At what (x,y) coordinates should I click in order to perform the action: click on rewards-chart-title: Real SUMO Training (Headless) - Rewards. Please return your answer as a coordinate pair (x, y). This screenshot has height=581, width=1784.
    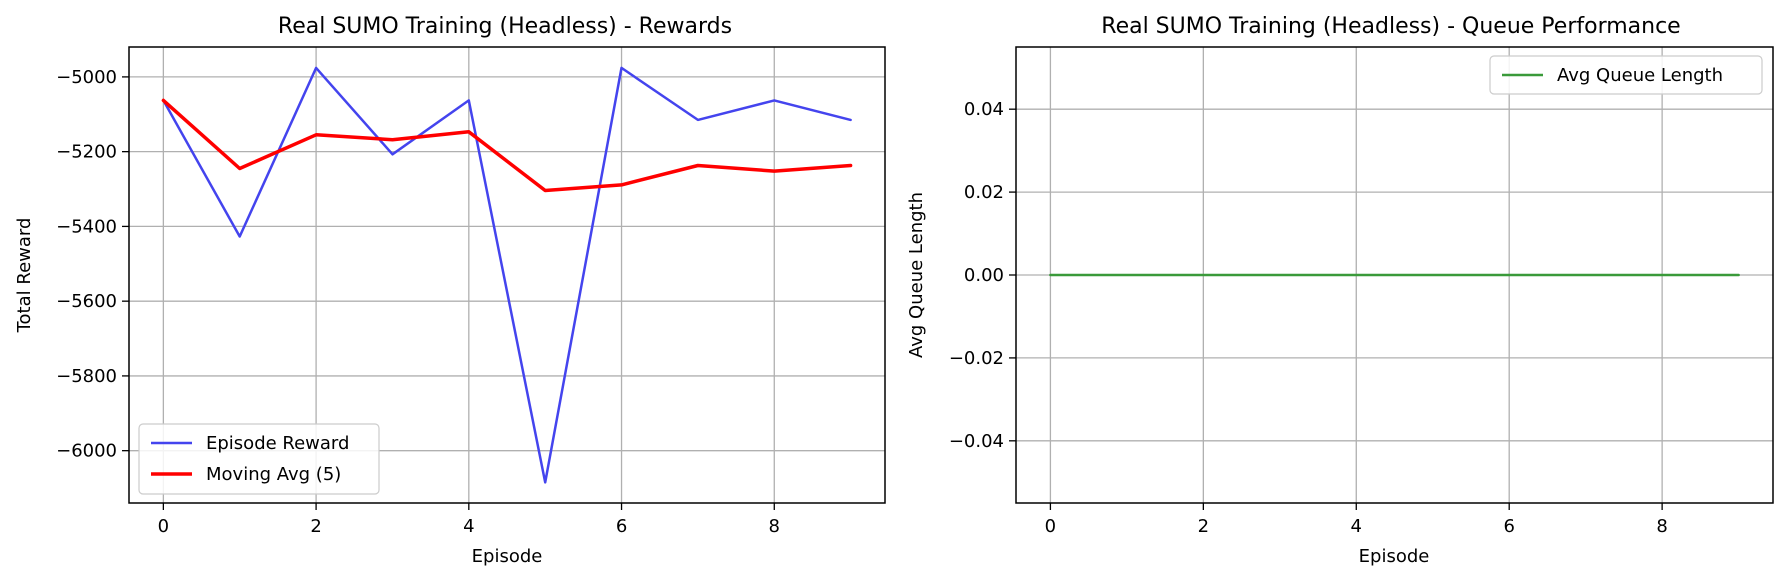
    Looking at the image, I should click on (505, 26).